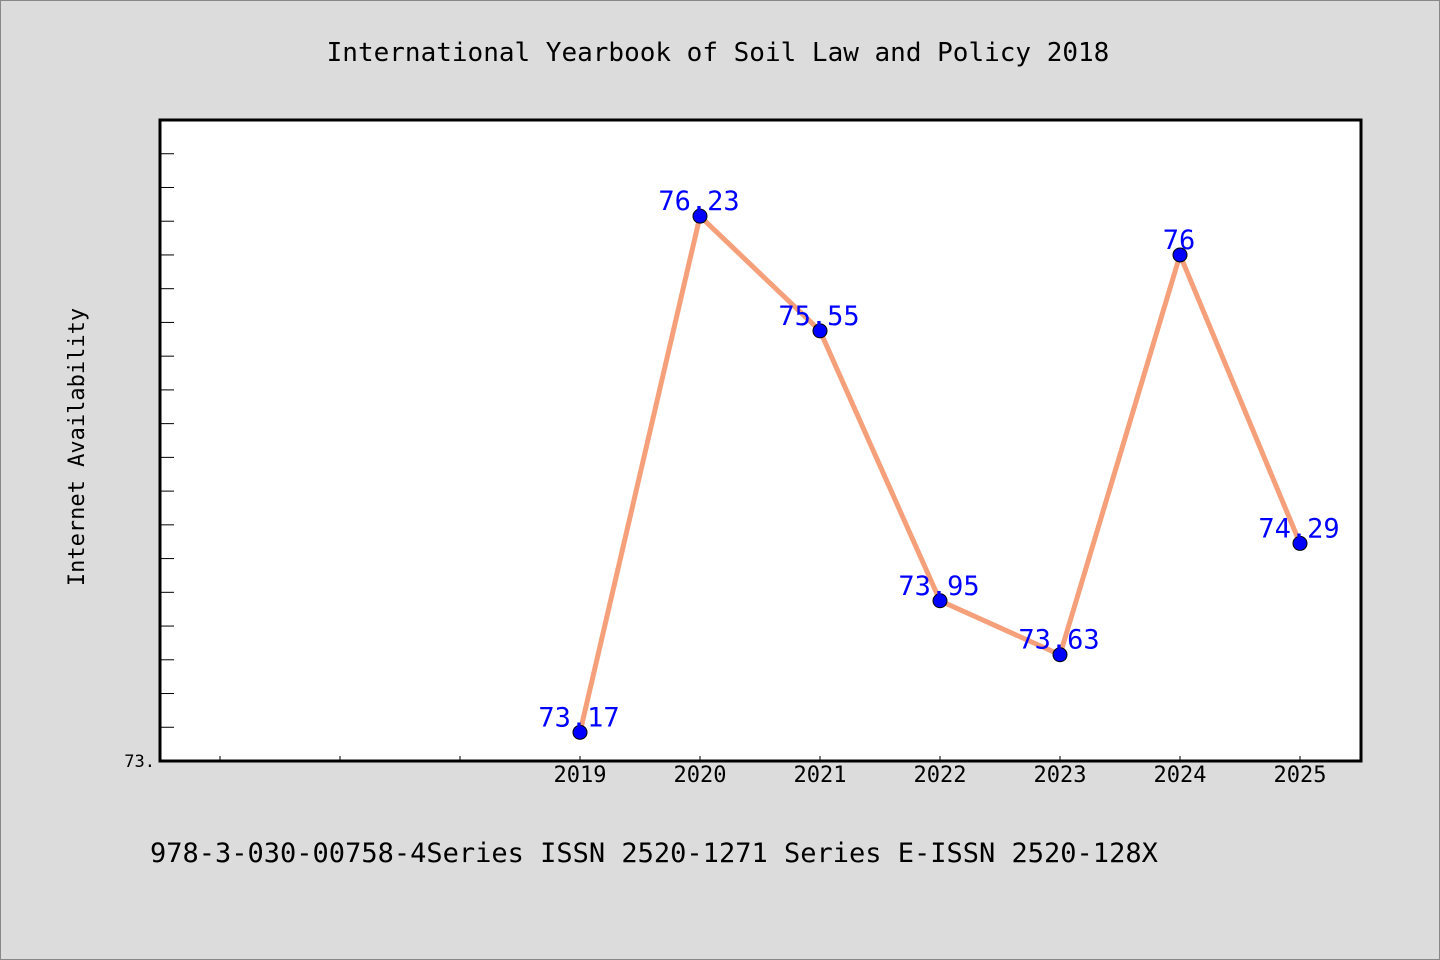  I want to click on x-axis-tick-labels: 2019 2020 2021 2022 2023 2024 2025, so click(940, 775).